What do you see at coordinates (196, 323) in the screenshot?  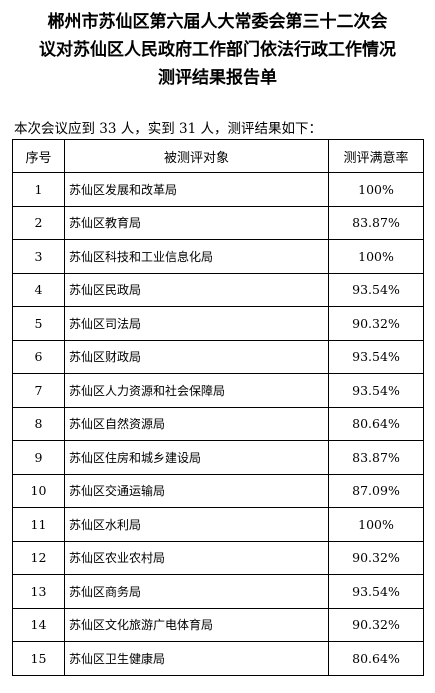 I see `row-target: 苏仙区司法局` at bounding box center [196, 323].